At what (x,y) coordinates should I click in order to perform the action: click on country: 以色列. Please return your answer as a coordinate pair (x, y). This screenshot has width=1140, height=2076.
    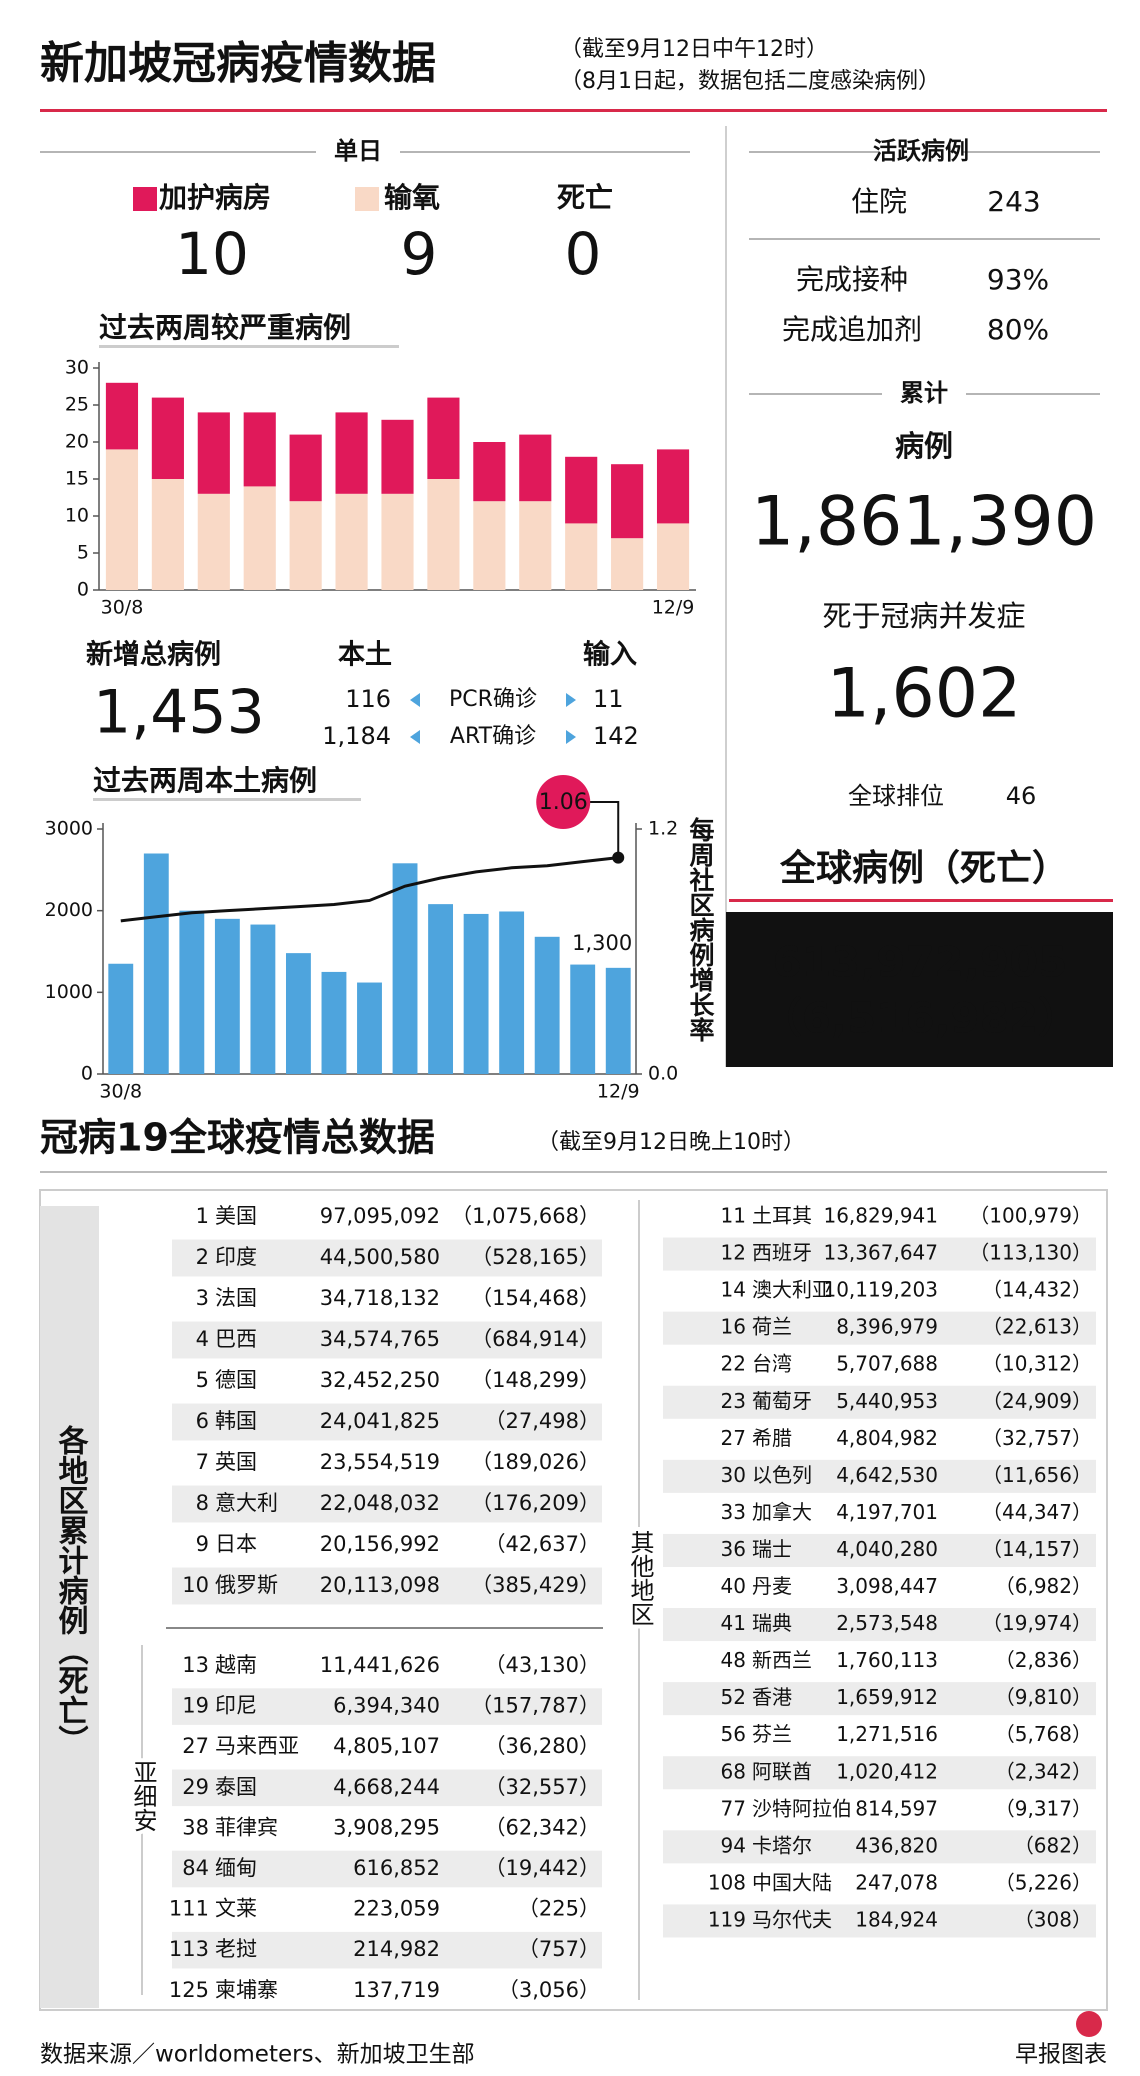
    Looking at the image, I should click on (782, 1475).